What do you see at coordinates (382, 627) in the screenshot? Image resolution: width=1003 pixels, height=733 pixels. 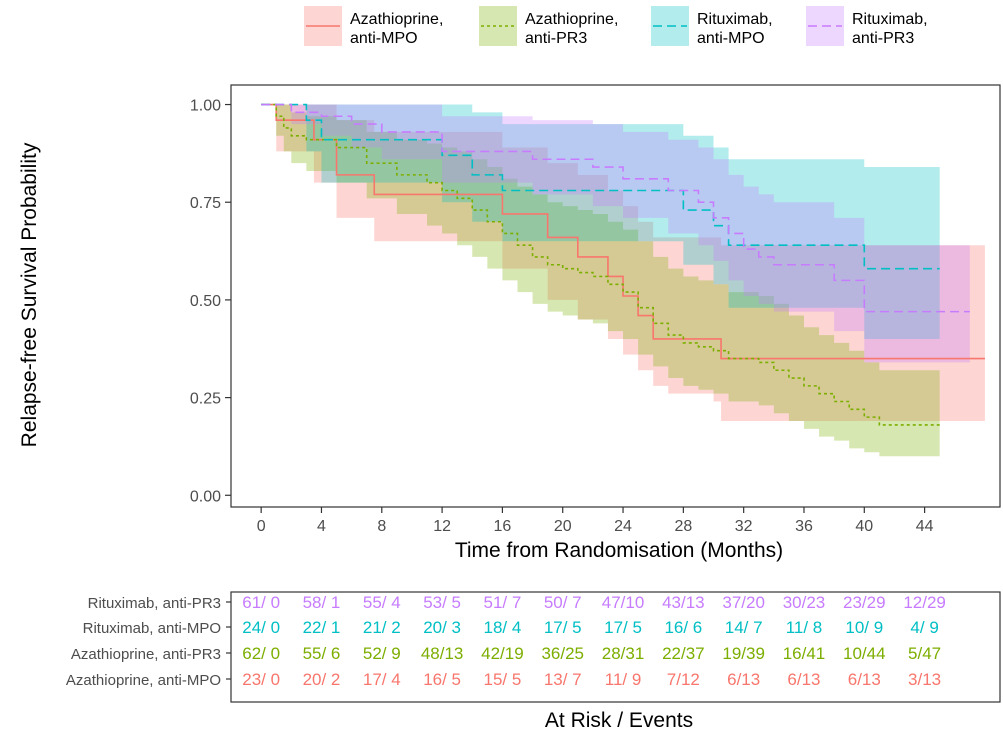 I see `risk-cell: 21/ 2` at bounding box center [382, 627].